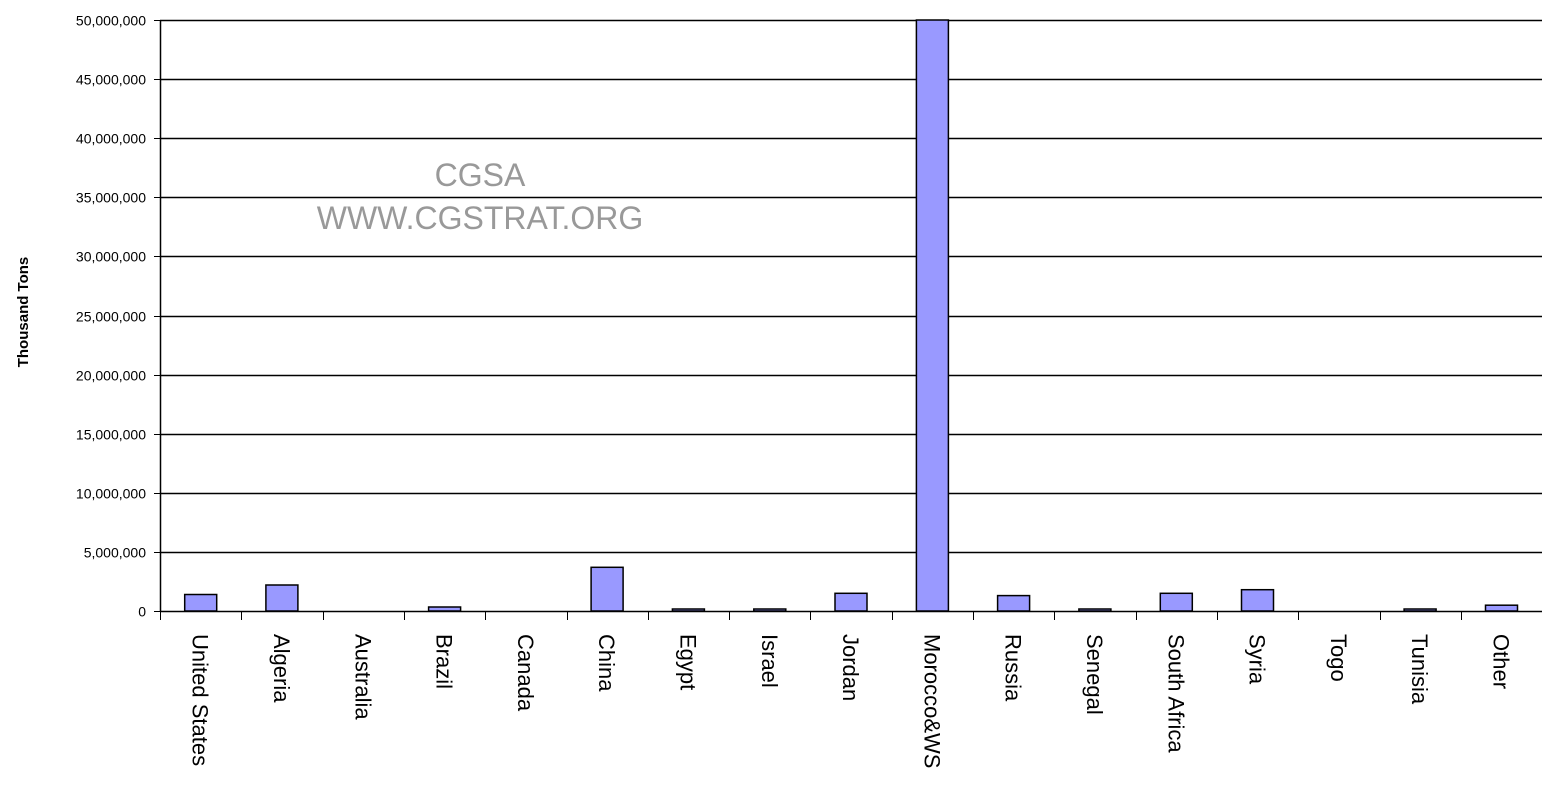 The width and height of the screenshot is (1542, 801). Describe the element at coordinates (850, 667) in the screenshot. I see `x-tick-label: Jordan` at that location.